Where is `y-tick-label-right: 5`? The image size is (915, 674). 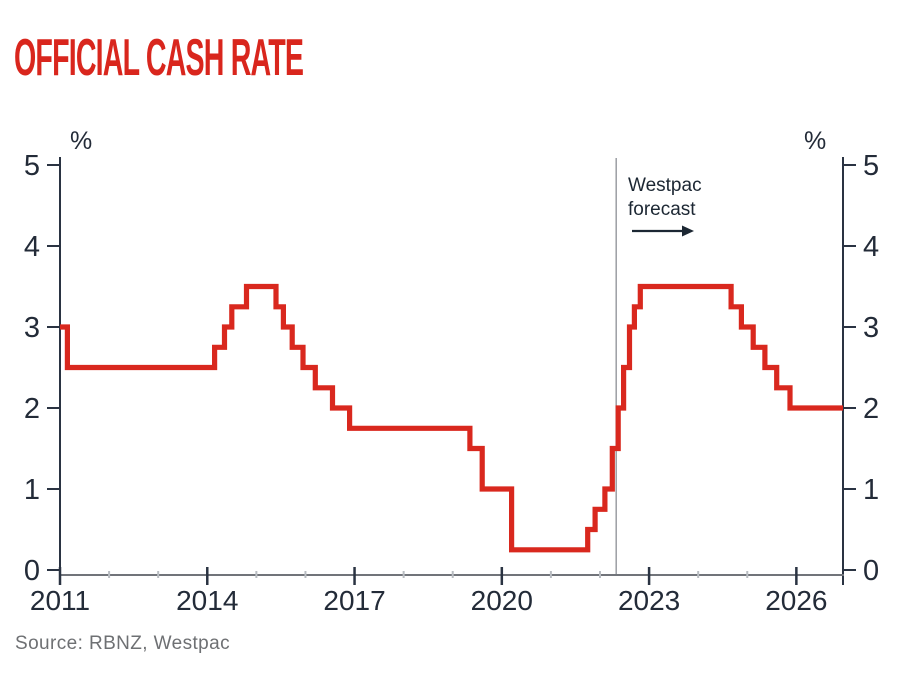 y-tick-label-right: 5 is located at coordinates (871, 166).